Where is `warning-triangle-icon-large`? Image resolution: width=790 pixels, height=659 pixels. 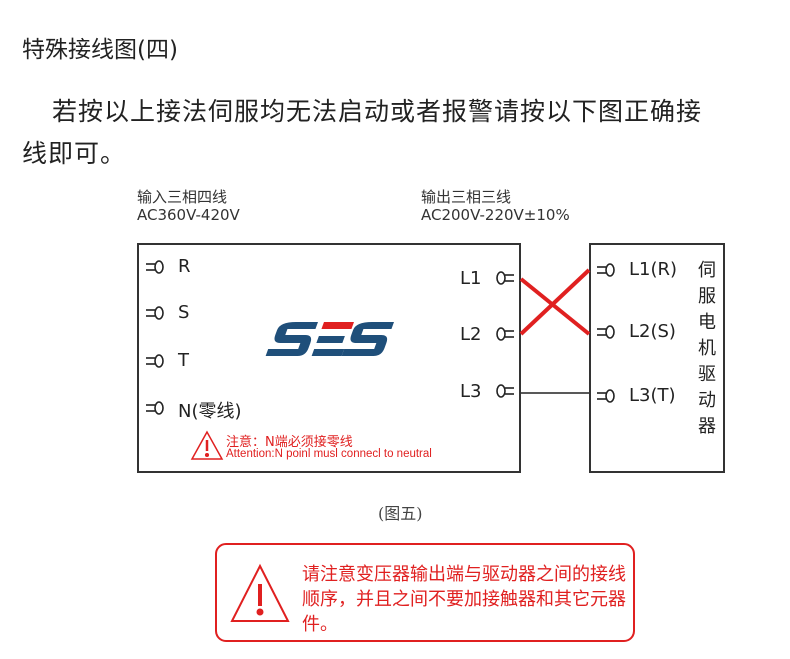 warning-triangle-icon-large is located at coordinates (260, 592).